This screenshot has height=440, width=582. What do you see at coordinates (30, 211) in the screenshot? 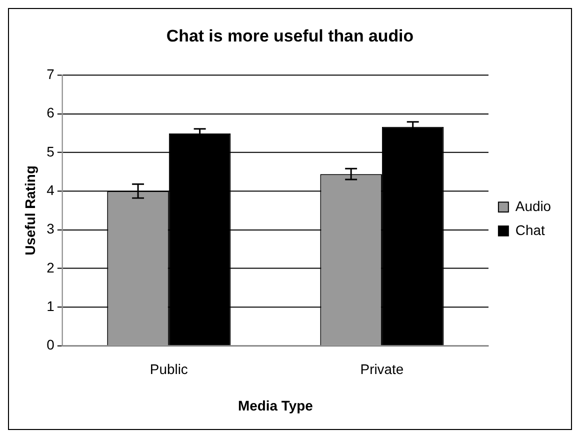
I see `y-axis-title: Useful Rating` at bounding box center [30, 211].